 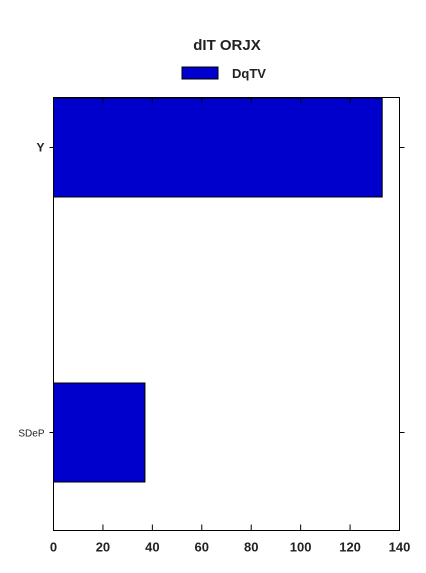 What do you see at coordinates (53, 547) in the screenshot?
I see `x-tick-label: 0` at bounding box center [53, 547].